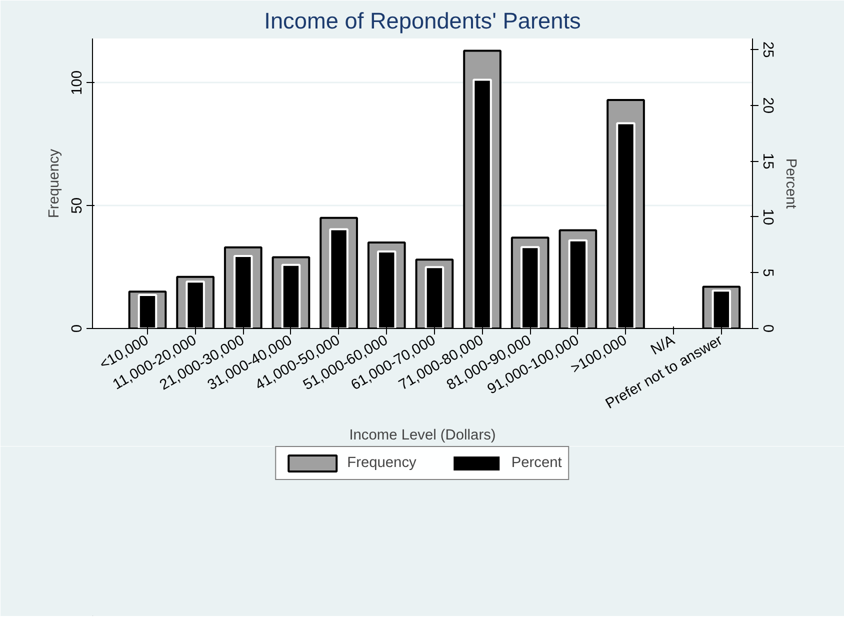 Image resolution: width=844 pixels, height=618 pixels. I want to click on y2-tick-label: 20, so click(768, 105).